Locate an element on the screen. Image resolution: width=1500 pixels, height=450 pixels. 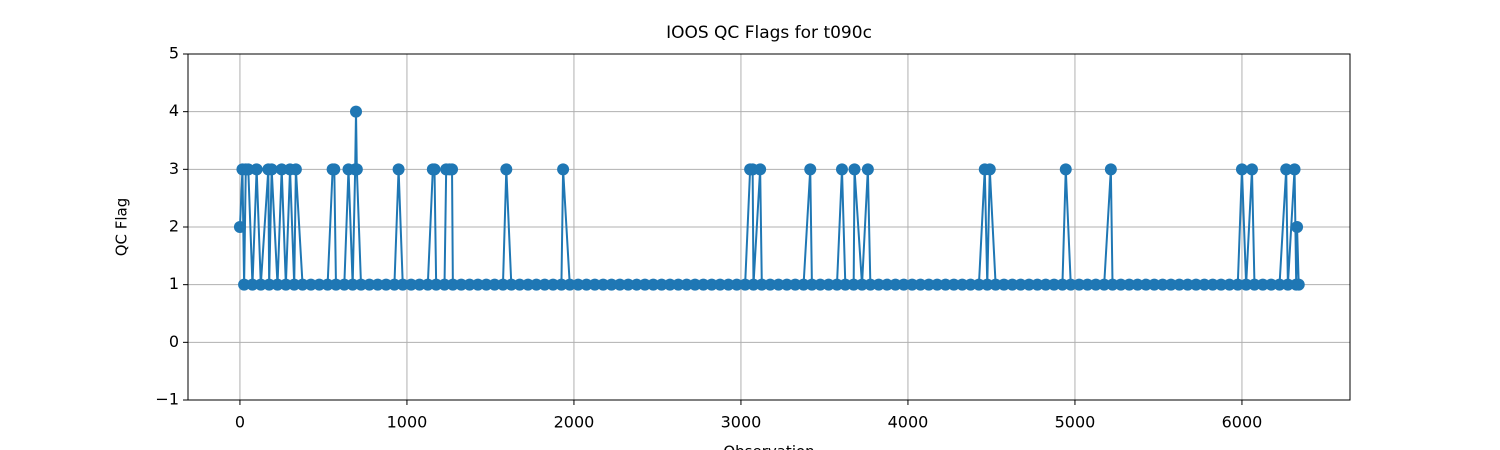
y-tick-label: 5 is located at coordinates (174, 53).